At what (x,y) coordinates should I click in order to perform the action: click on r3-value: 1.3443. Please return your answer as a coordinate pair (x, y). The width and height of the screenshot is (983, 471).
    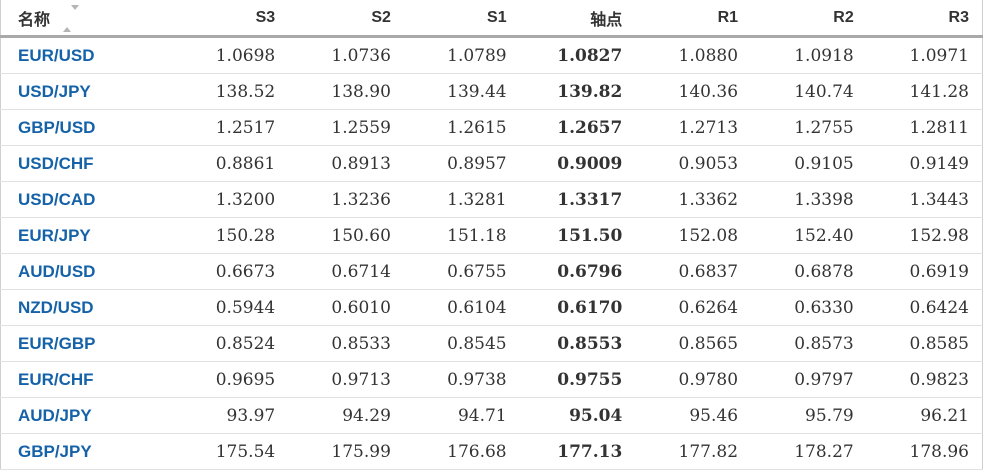
    Looking at the image, I should click on (924, 199).